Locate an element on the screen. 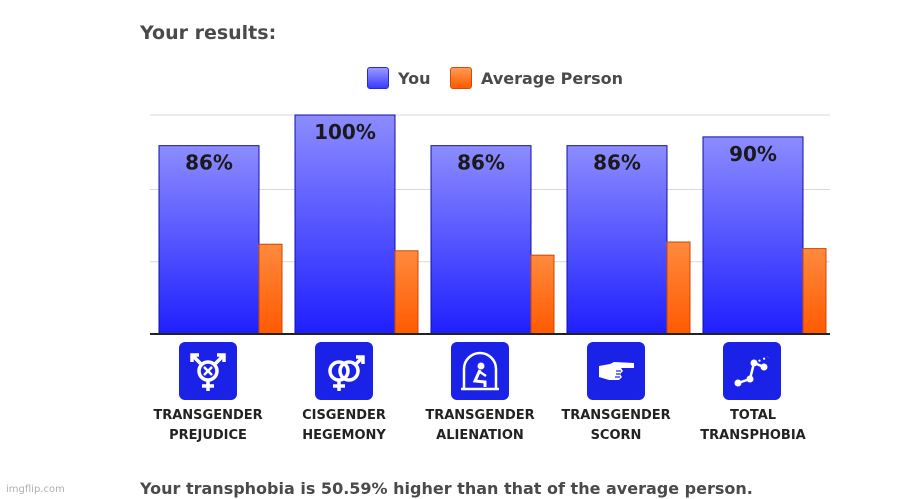 Image resolution: width=898 pixels, height=499 pixels. category-label-line: CISGENDER is located at coordinates (344, 415).